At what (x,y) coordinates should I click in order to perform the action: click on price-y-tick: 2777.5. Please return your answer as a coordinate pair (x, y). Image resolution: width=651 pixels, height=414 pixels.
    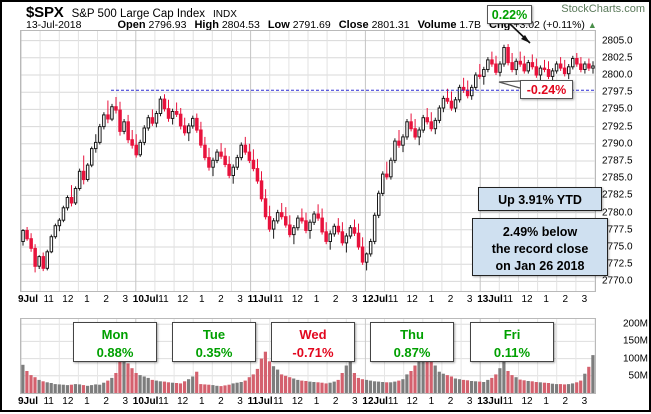
    Looking at the image, I should click on (617, 230).